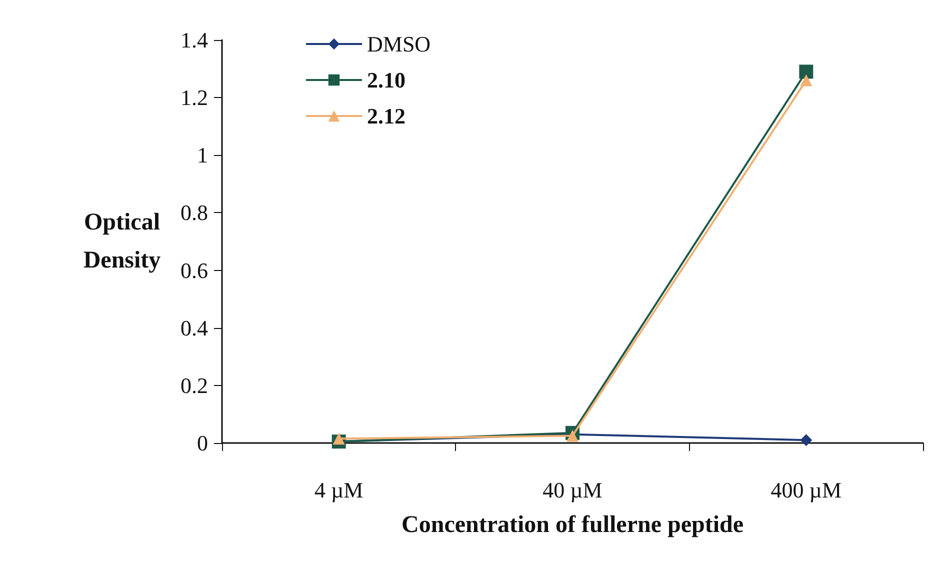 The width and height of the screenshot is (943, 573). I want to click on legend-label: 2.10, so click(386, 80).